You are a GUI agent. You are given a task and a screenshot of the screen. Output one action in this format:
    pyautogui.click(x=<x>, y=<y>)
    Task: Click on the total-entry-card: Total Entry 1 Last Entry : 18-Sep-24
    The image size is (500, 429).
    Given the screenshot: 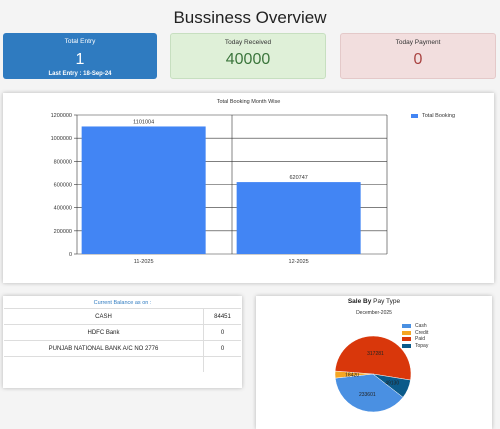 What is the action you would take?
    pyautogui.click(x=80, y=56)
    